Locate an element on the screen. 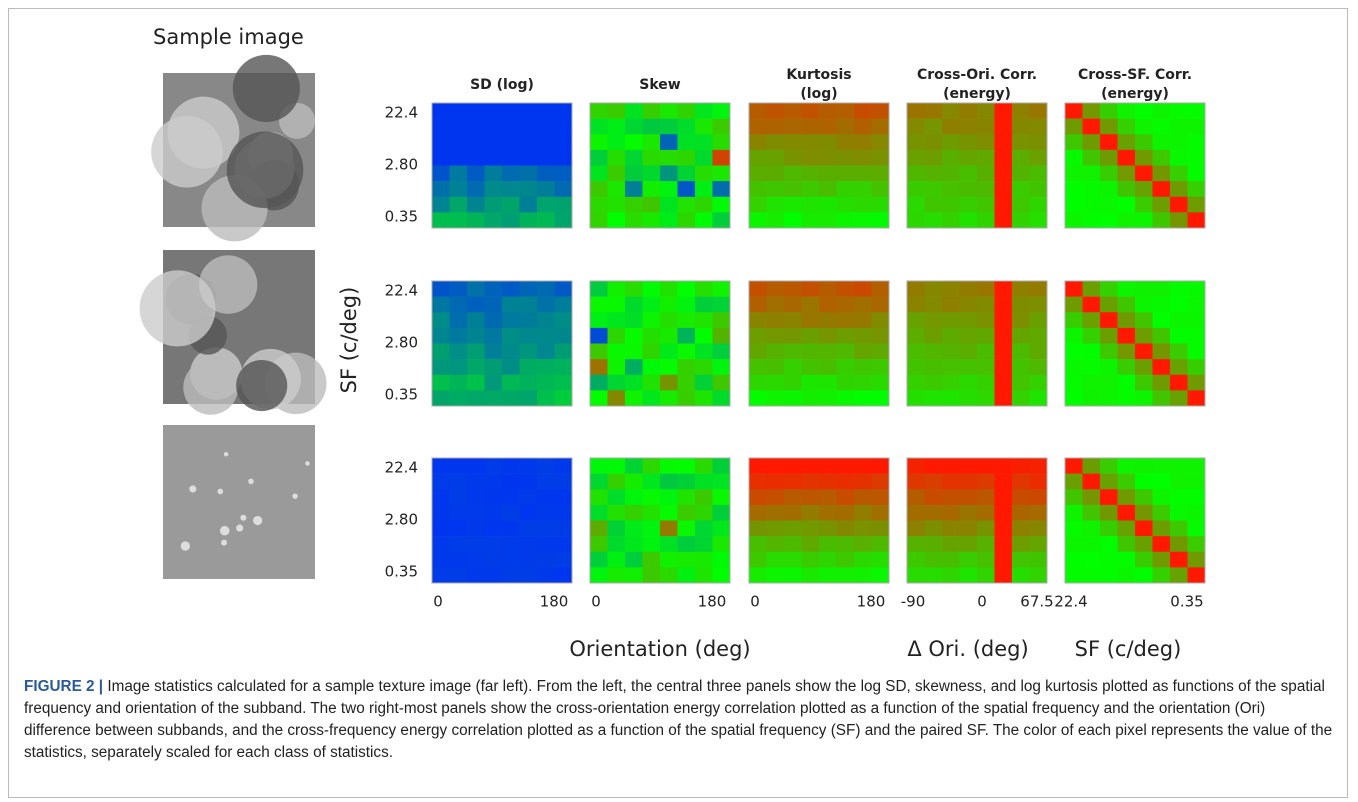  panel-border is located at coordinates (819, 343).